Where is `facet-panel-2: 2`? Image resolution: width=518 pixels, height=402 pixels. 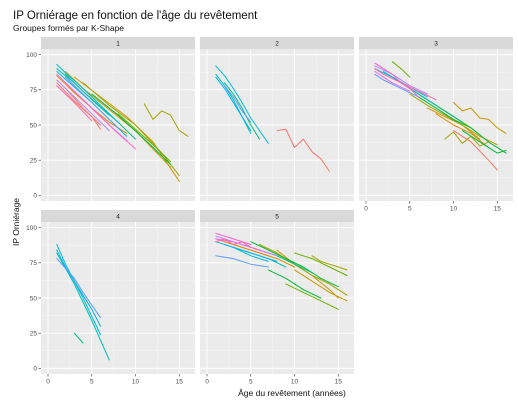 facet-panel-2: 2 is located at coordinates (277, 119).